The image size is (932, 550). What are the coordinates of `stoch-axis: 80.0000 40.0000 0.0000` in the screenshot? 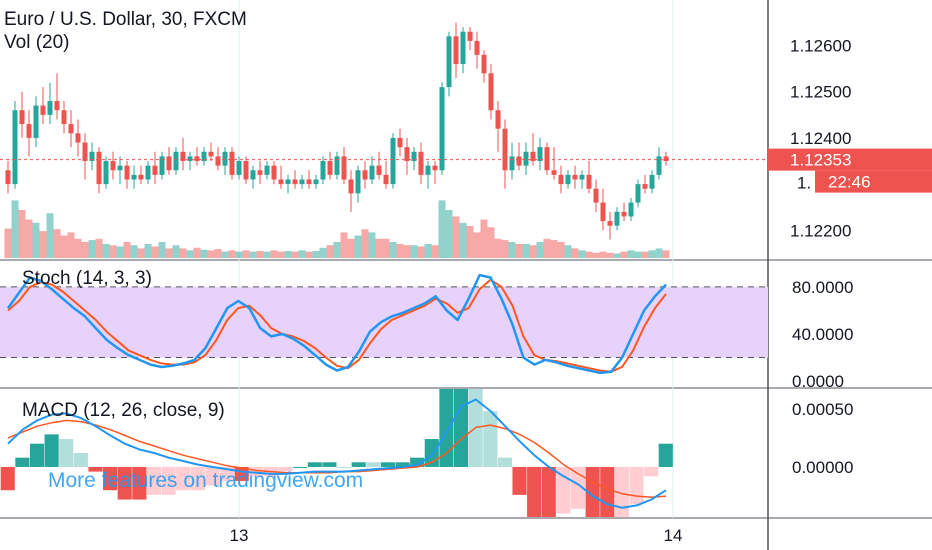 It's located at (822, 334).